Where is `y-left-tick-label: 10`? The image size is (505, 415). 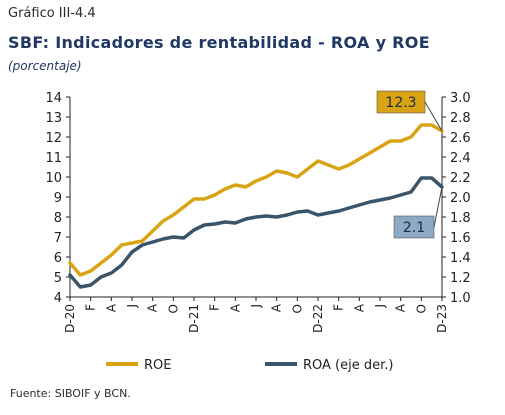 y-left-tick-label: 10 is located at coordinates (53, 178).